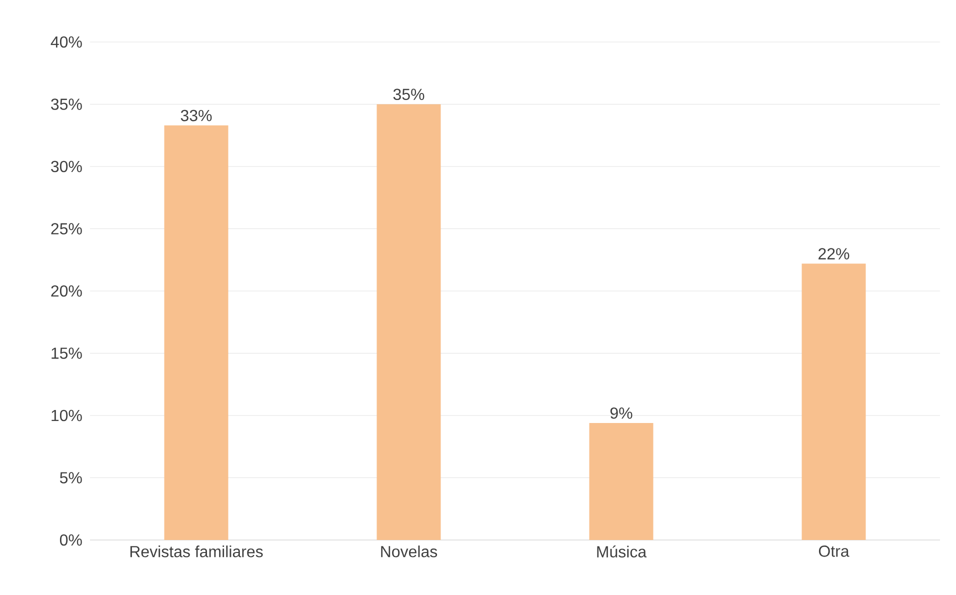 This screenshot has width=956, height=595. What do you see at coordinates (71, 478) in the screenshot?
I see `y-tick-label: 5%` at bounding box center [71, 478].